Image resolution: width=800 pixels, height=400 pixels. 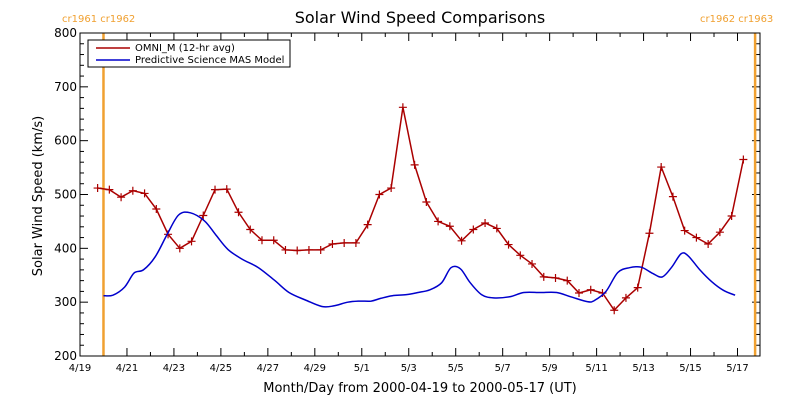 I want to click on carrington-marker-label: cr1962 cr1963, so click(x=736, y=19).